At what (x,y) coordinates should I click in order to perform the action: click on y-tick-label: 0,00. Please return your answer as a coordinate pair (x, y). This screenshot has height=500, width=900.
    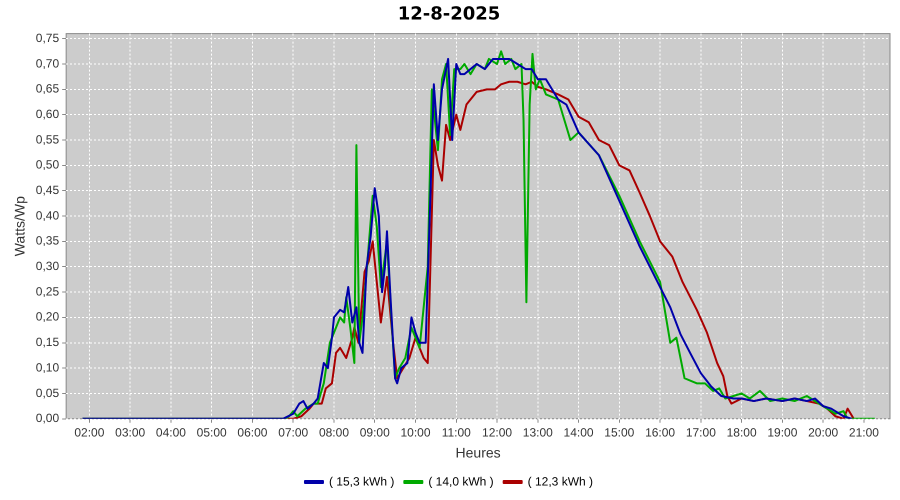
    Looking at the image, I should click on (48, 418).